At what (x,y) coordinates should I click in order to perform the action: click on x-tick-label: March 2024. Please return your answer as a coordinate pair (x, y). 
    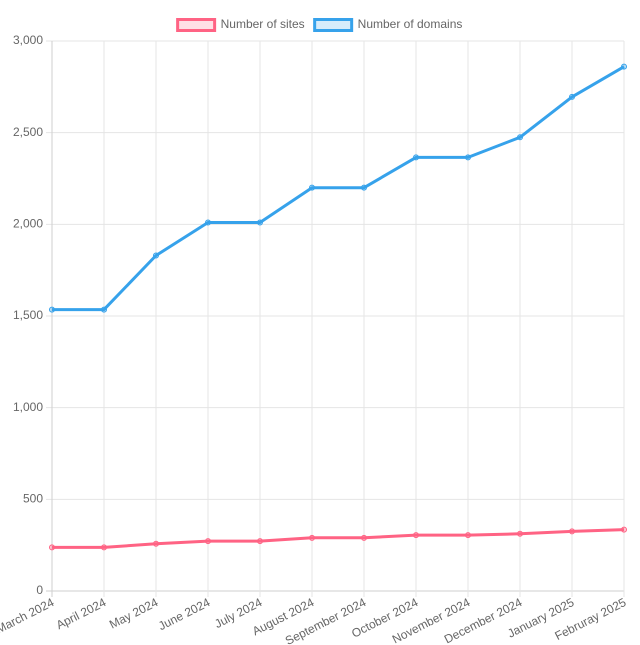
    Looking at the image, I should click on (28, 615).